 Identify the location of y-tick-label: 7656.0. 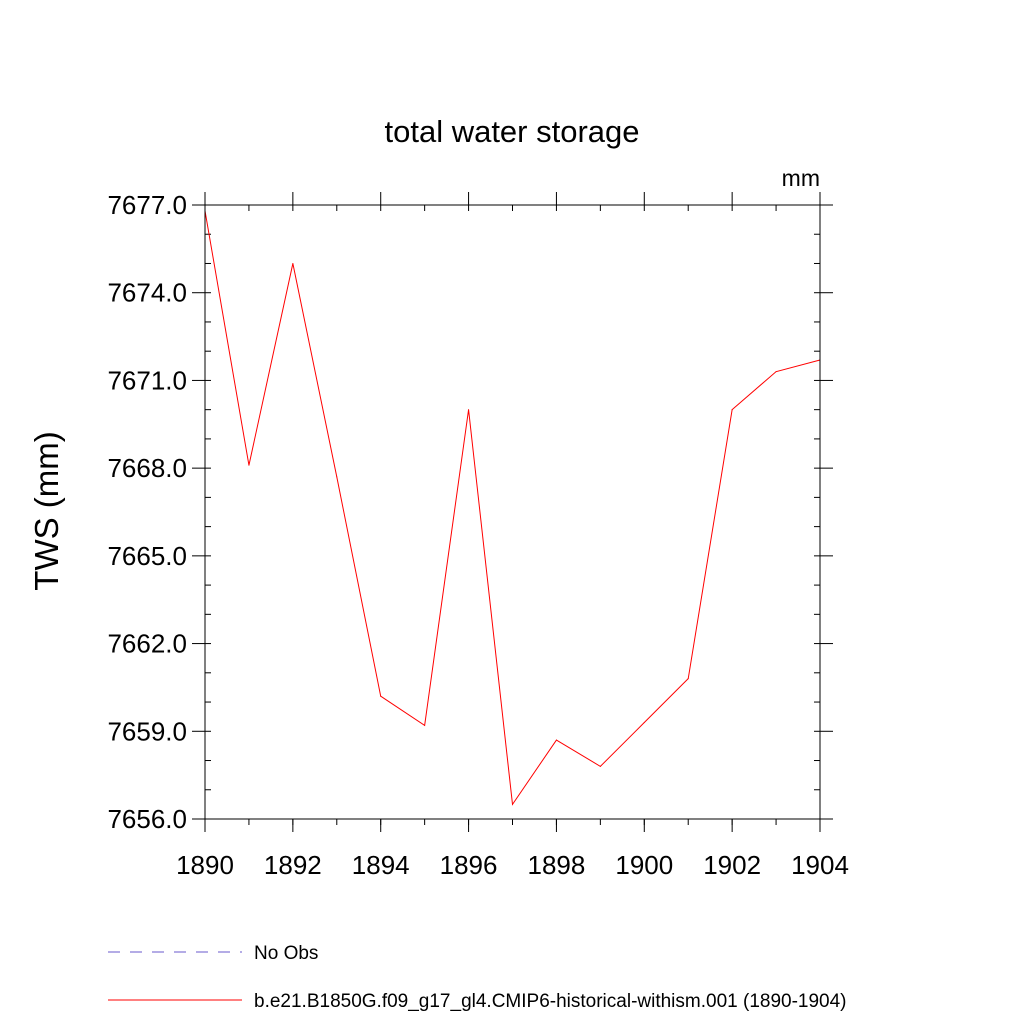
(147, 819).